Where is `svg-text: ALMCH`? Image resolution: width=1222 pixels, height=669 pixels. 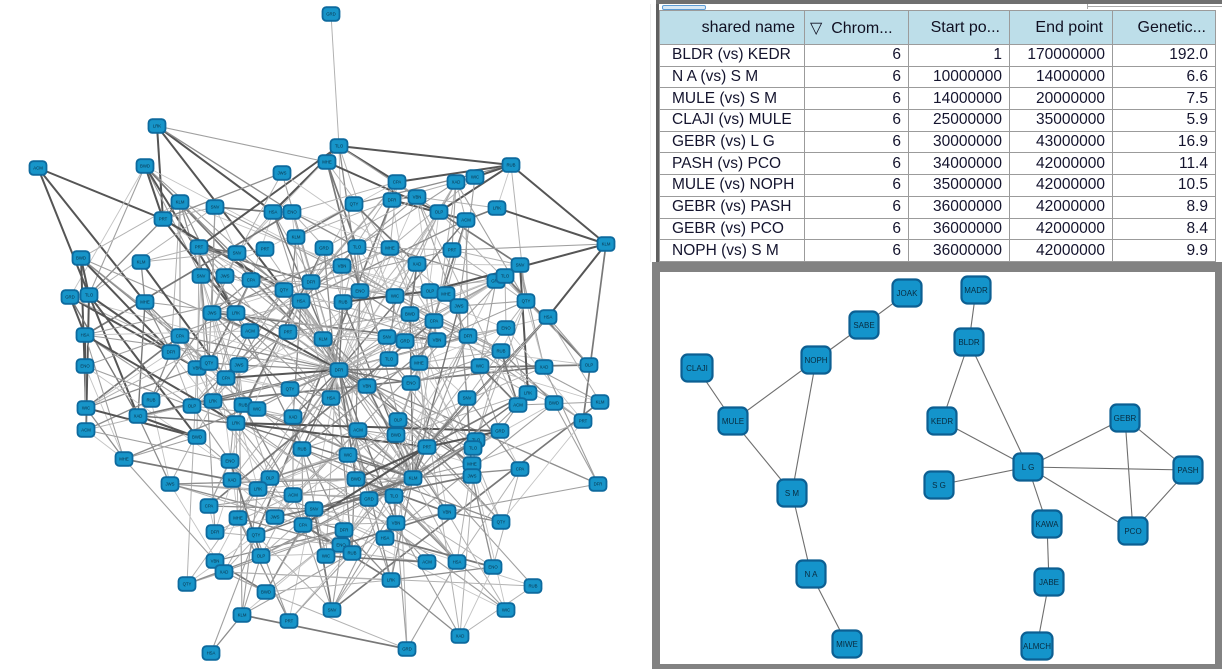
svg-text: ALMCH is located at coordinates (1037, 646).